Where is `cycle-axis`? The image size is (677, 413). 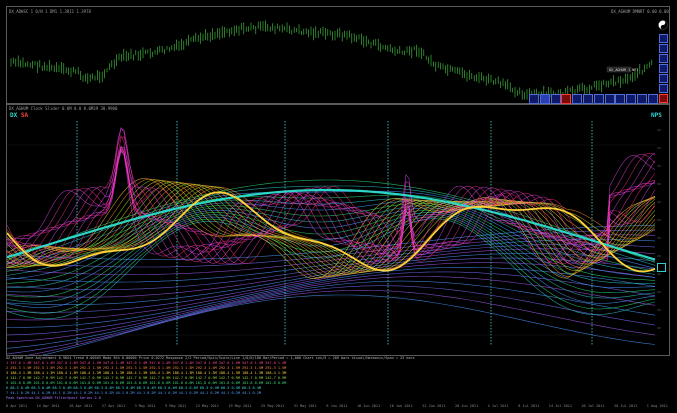
cycle-axis is located at coordinates (659, 229).